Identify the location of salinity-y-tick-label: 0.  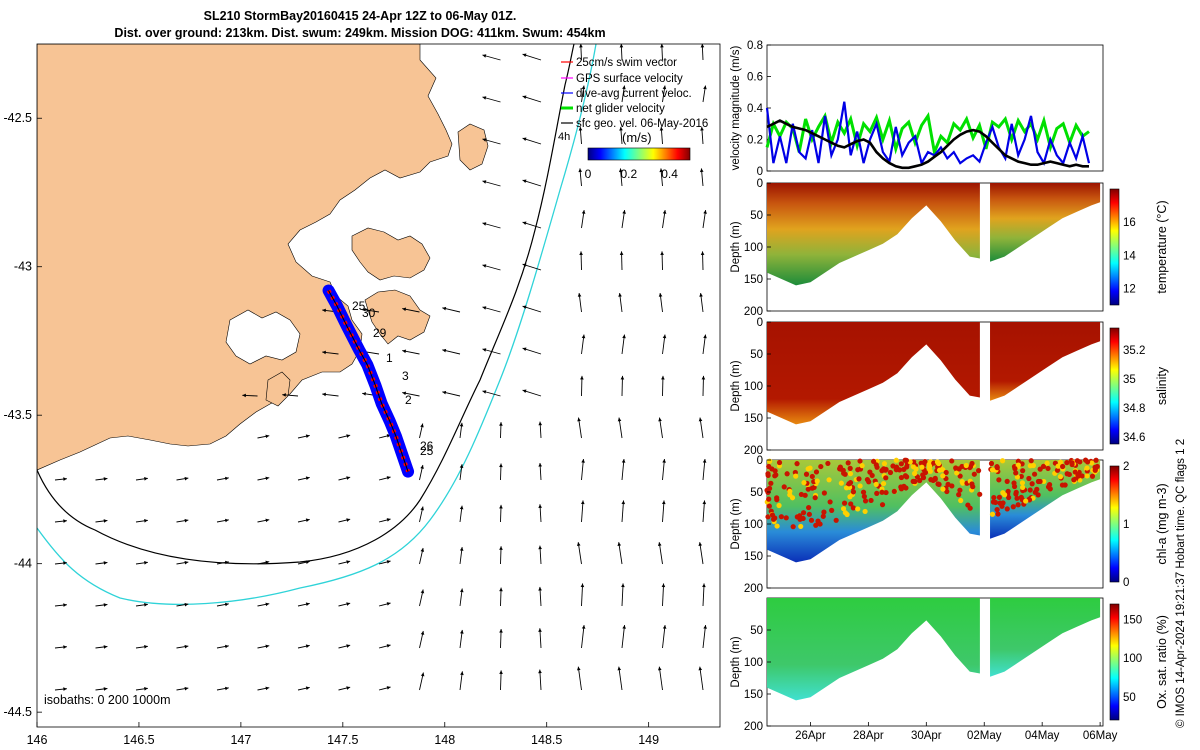
(760, 323).